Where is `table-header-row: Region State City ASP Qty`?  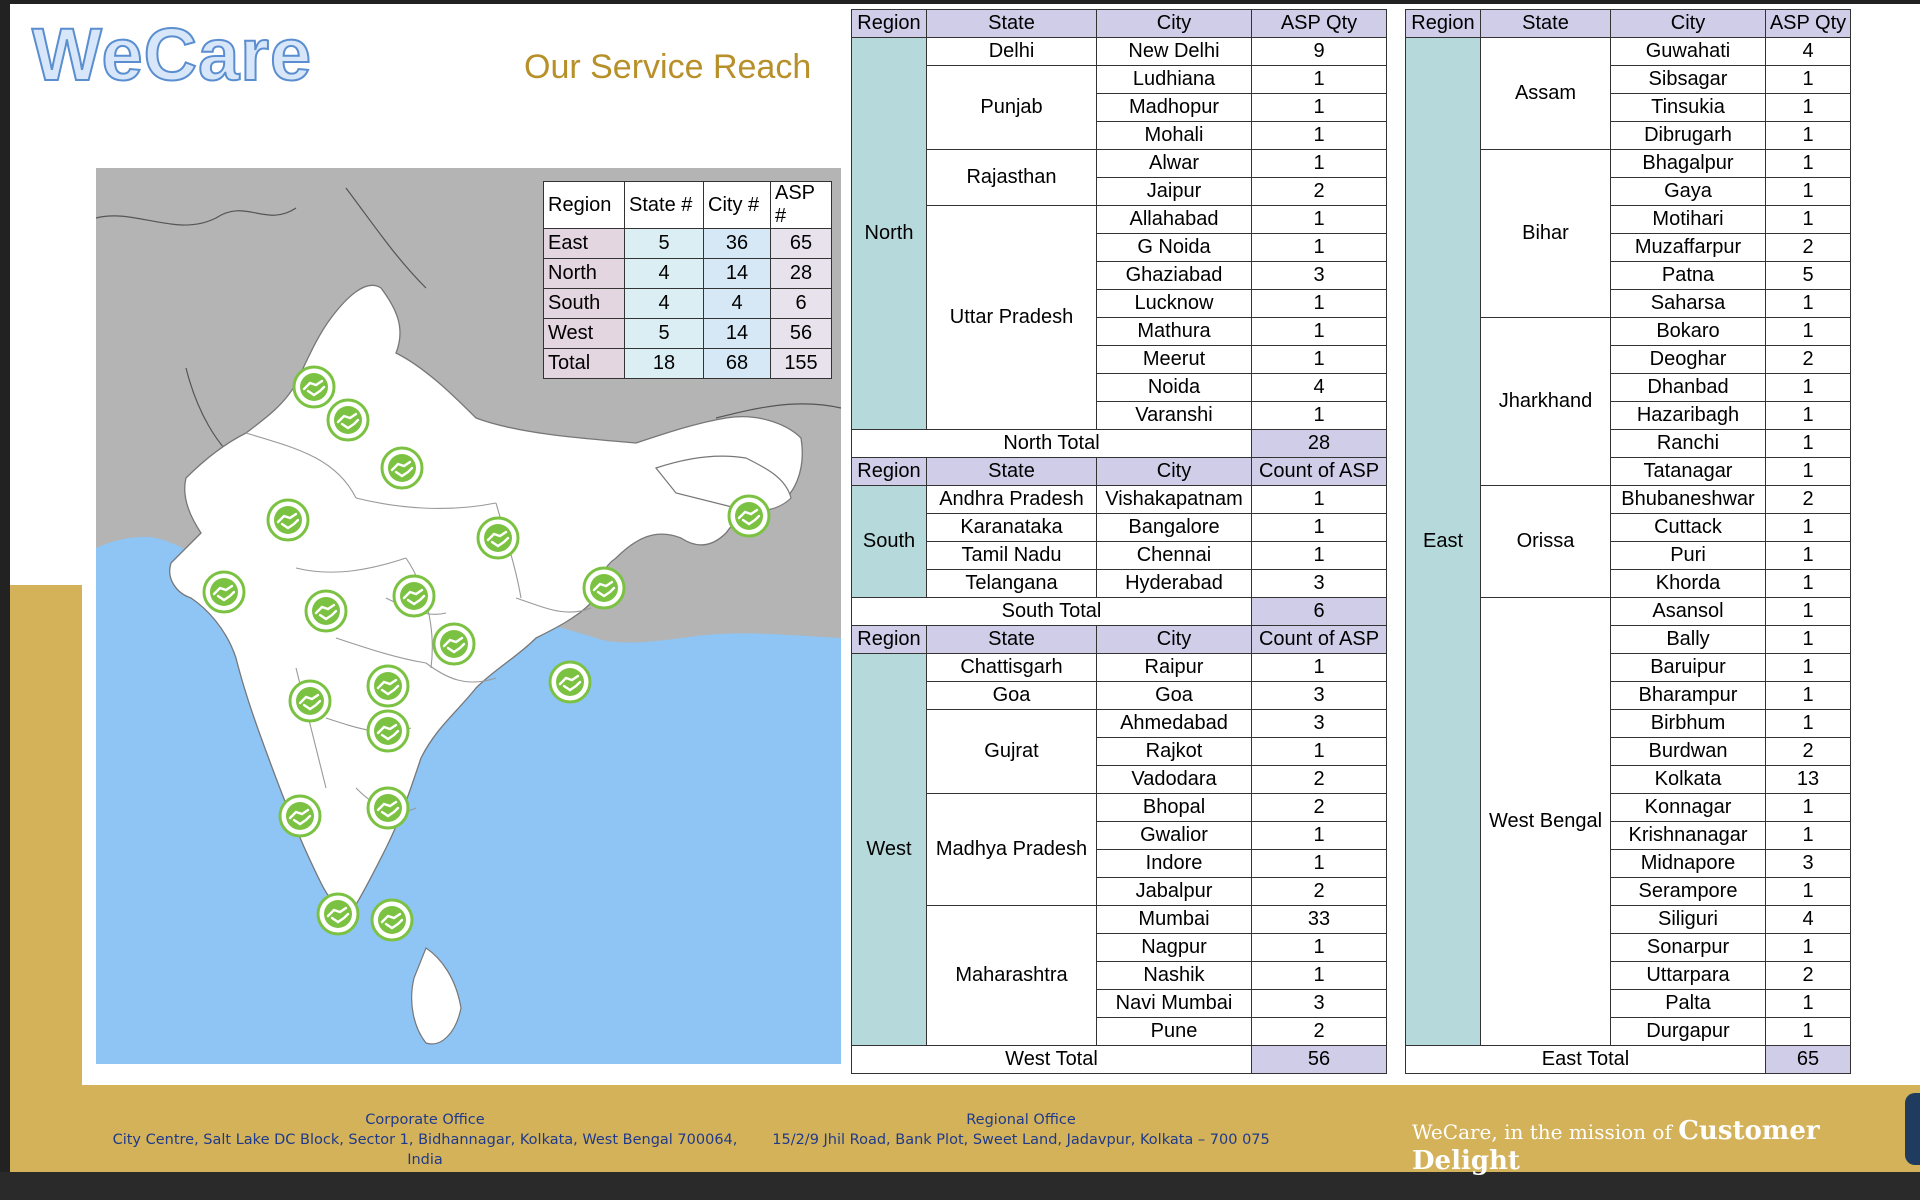
table-header-row: Region State City ASP Qty is located at coordinates (1628, 23).